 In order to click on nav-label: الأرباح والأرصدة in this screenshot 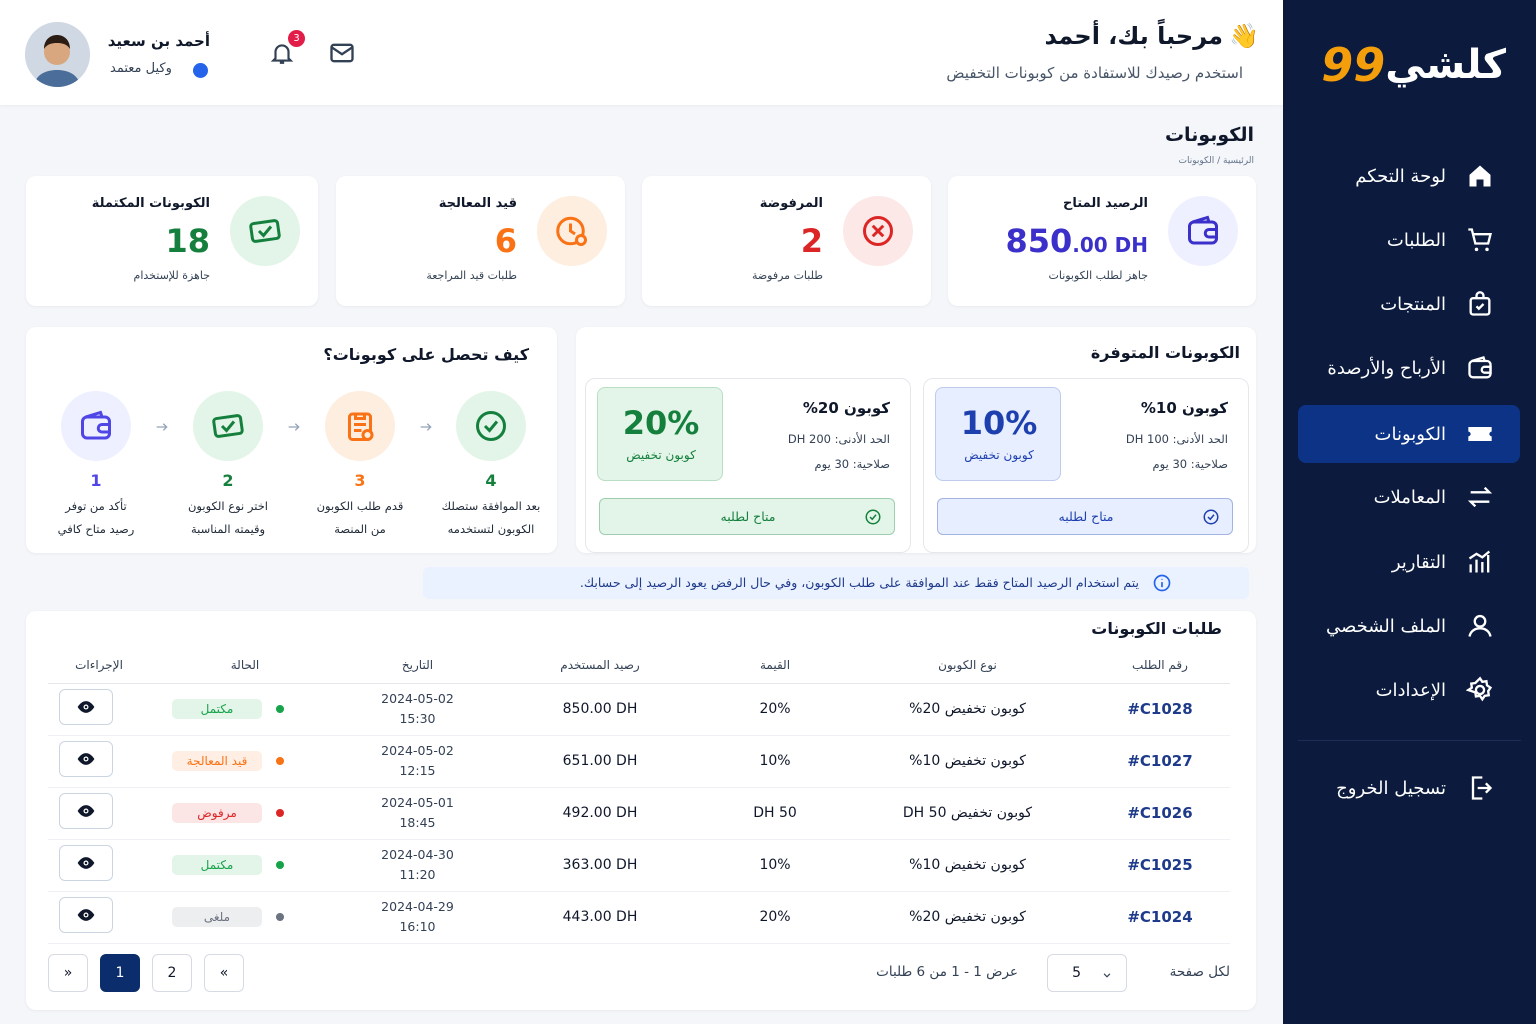, I will do `click(1386, 368)`.